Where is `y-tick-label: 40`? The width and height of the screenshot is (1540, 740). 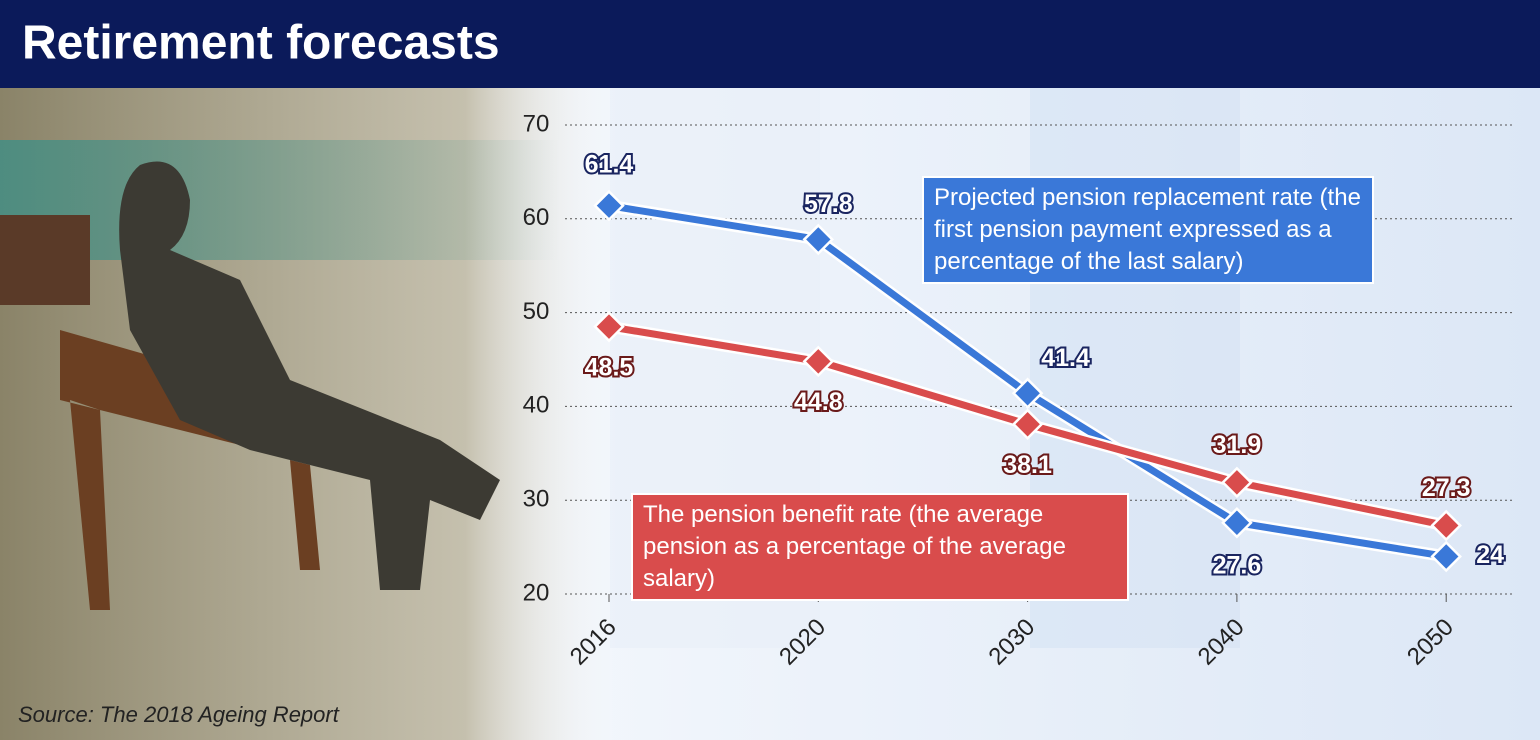 y-tick-label: 40 is located at coordinates (536, 405).